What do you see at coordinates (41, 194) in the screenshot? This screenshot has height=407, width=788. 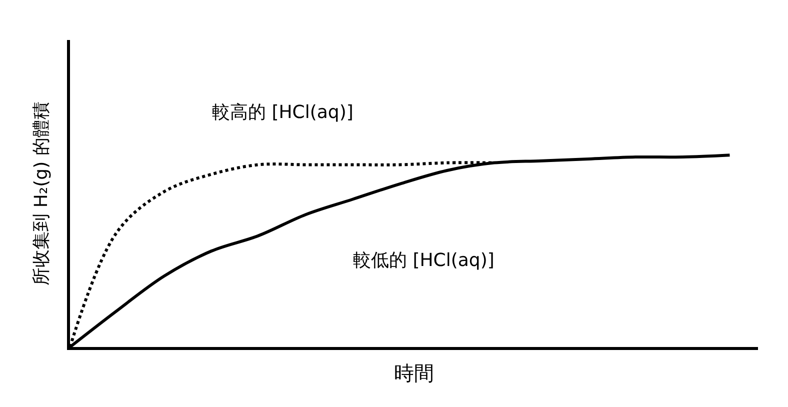 I see `y-axis-title: 所收集到 H₂(g) 的體積` at bounding box center [41, 194].